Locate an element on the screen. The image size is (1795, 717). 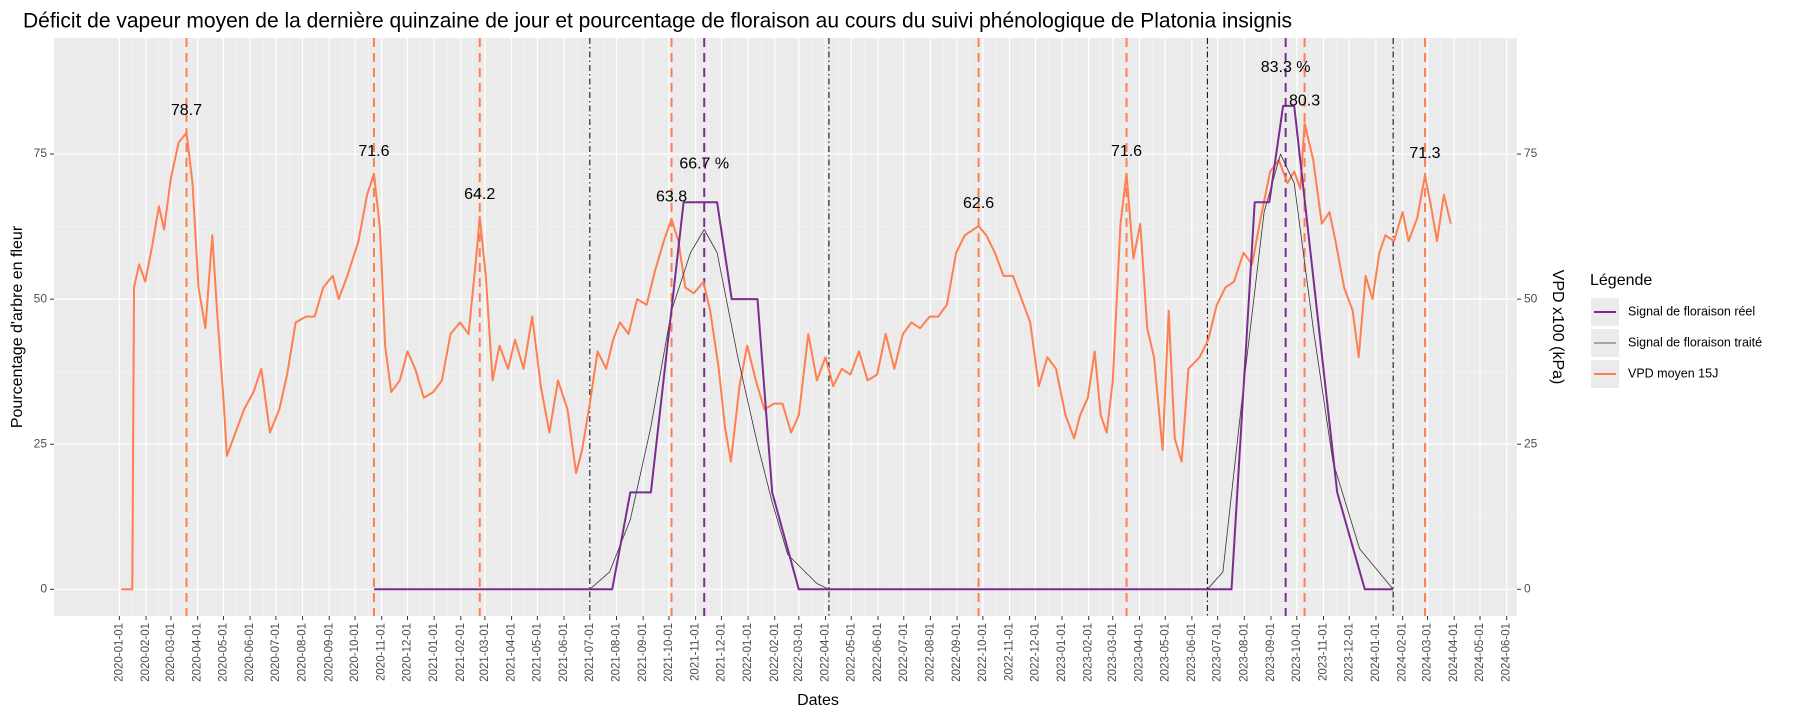
x-tick-label: 2021-05-01 is located at coordinates (537, 652).